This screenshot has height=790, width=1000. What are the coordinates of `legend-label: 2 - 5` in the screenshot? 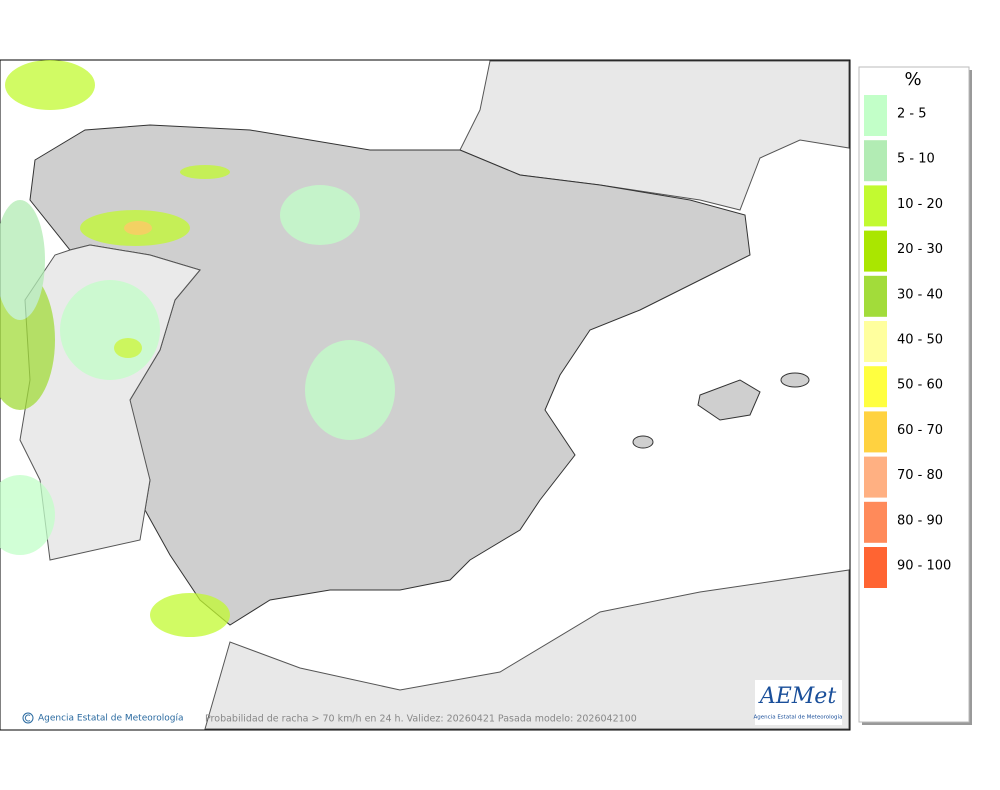 It's located at (912, 114).